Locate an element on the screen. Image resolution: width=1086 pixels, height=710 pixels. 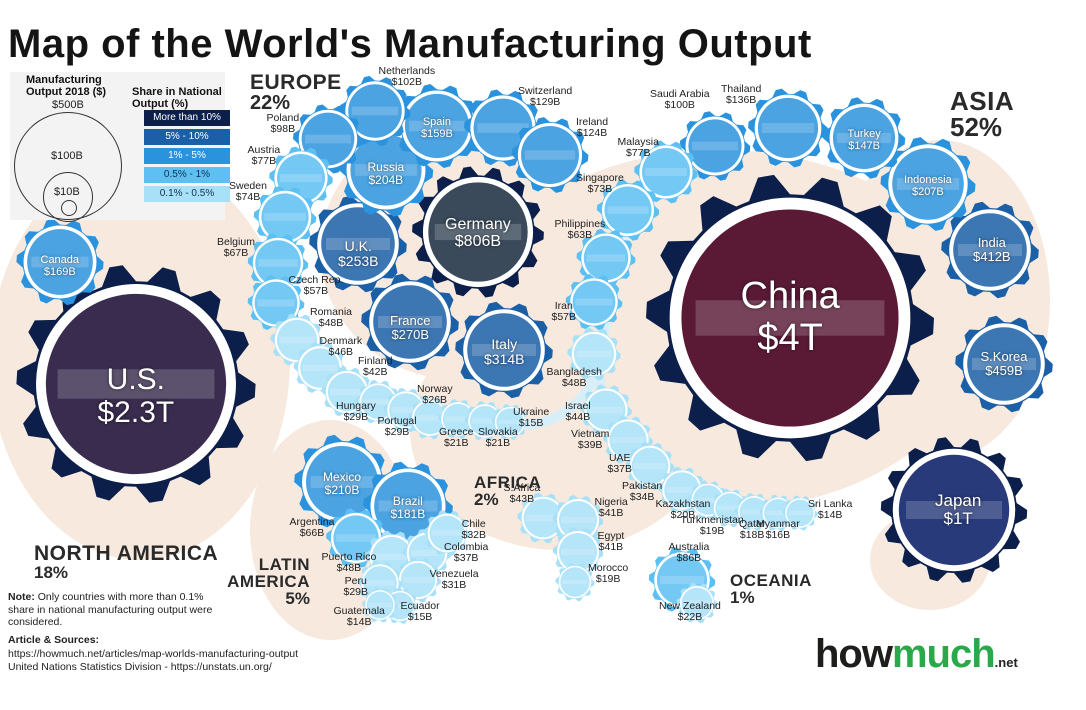
country-name: Pakistan is located at coordinates (642, 486).